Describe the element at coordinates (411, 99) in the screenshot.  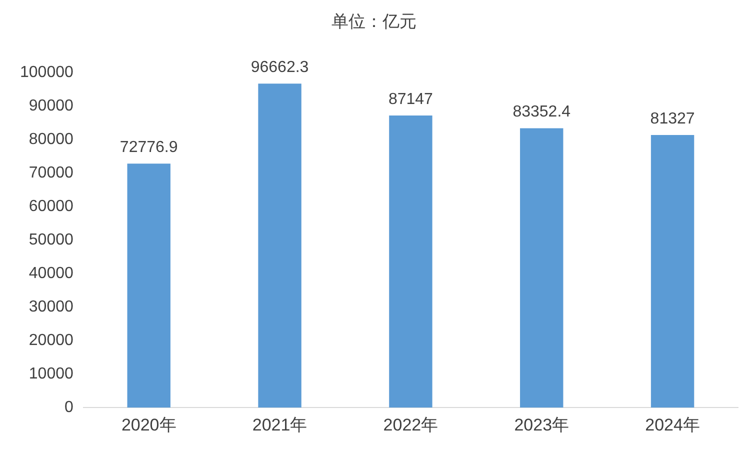
I see `data-label: 87147` at that location.